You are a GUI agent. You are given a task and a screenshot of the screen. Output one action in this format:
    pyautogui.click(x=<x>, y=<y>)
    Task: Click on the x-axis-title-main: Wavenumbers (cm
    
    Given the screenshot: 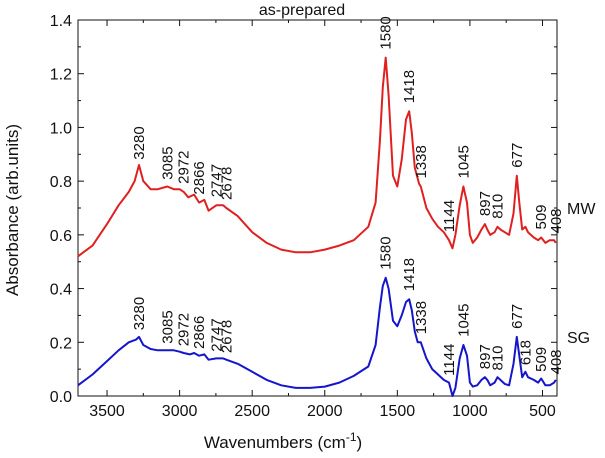 What is the action you would take?
    pyautogui.click(x=275, y=442)
    